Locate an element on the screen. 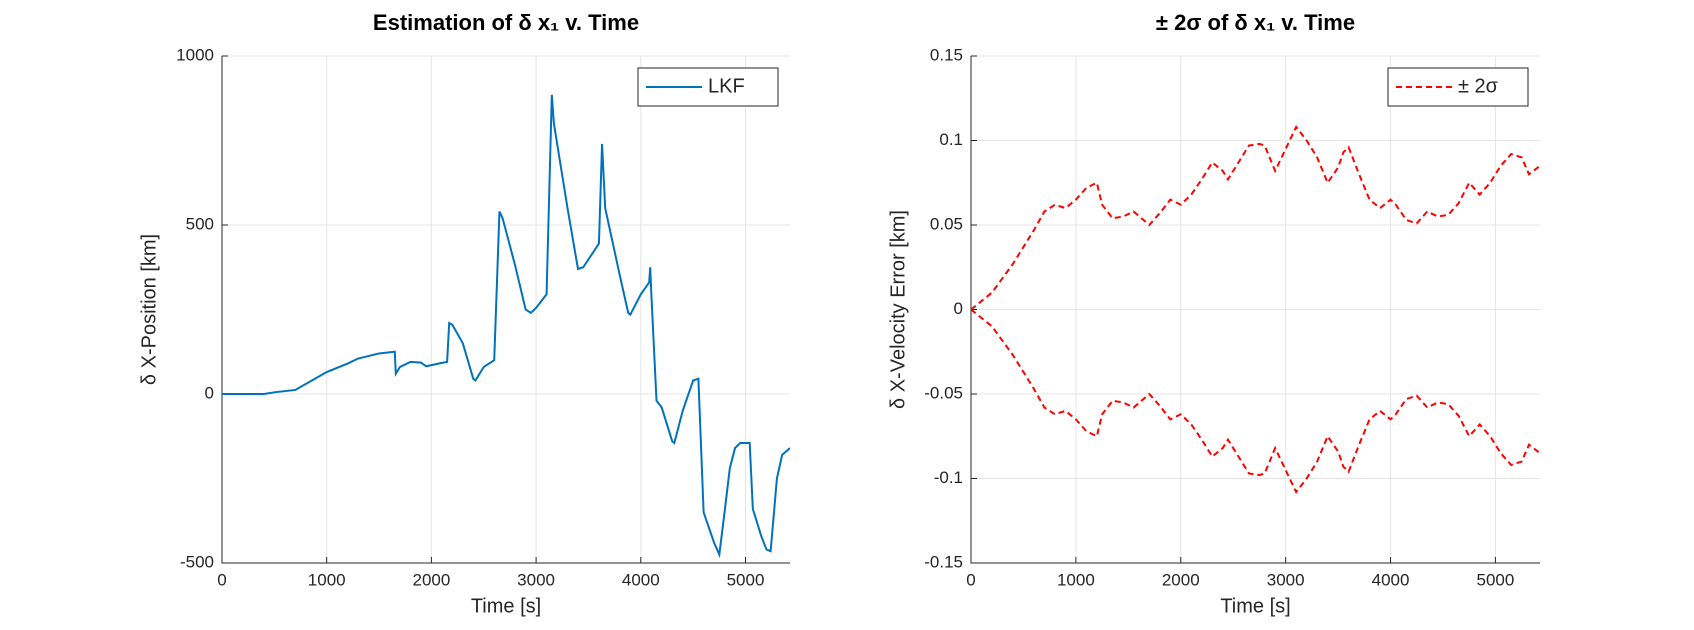 This screenshot has height=630, width=1694. y-axis-label: δ X-Position [km] is located at coordinates (149, 309).